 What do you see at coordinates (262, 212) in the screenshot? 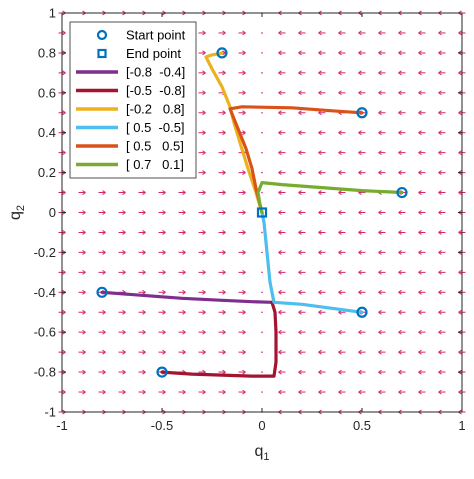
I see `end-point-marker` at bounding box center [262, 212].